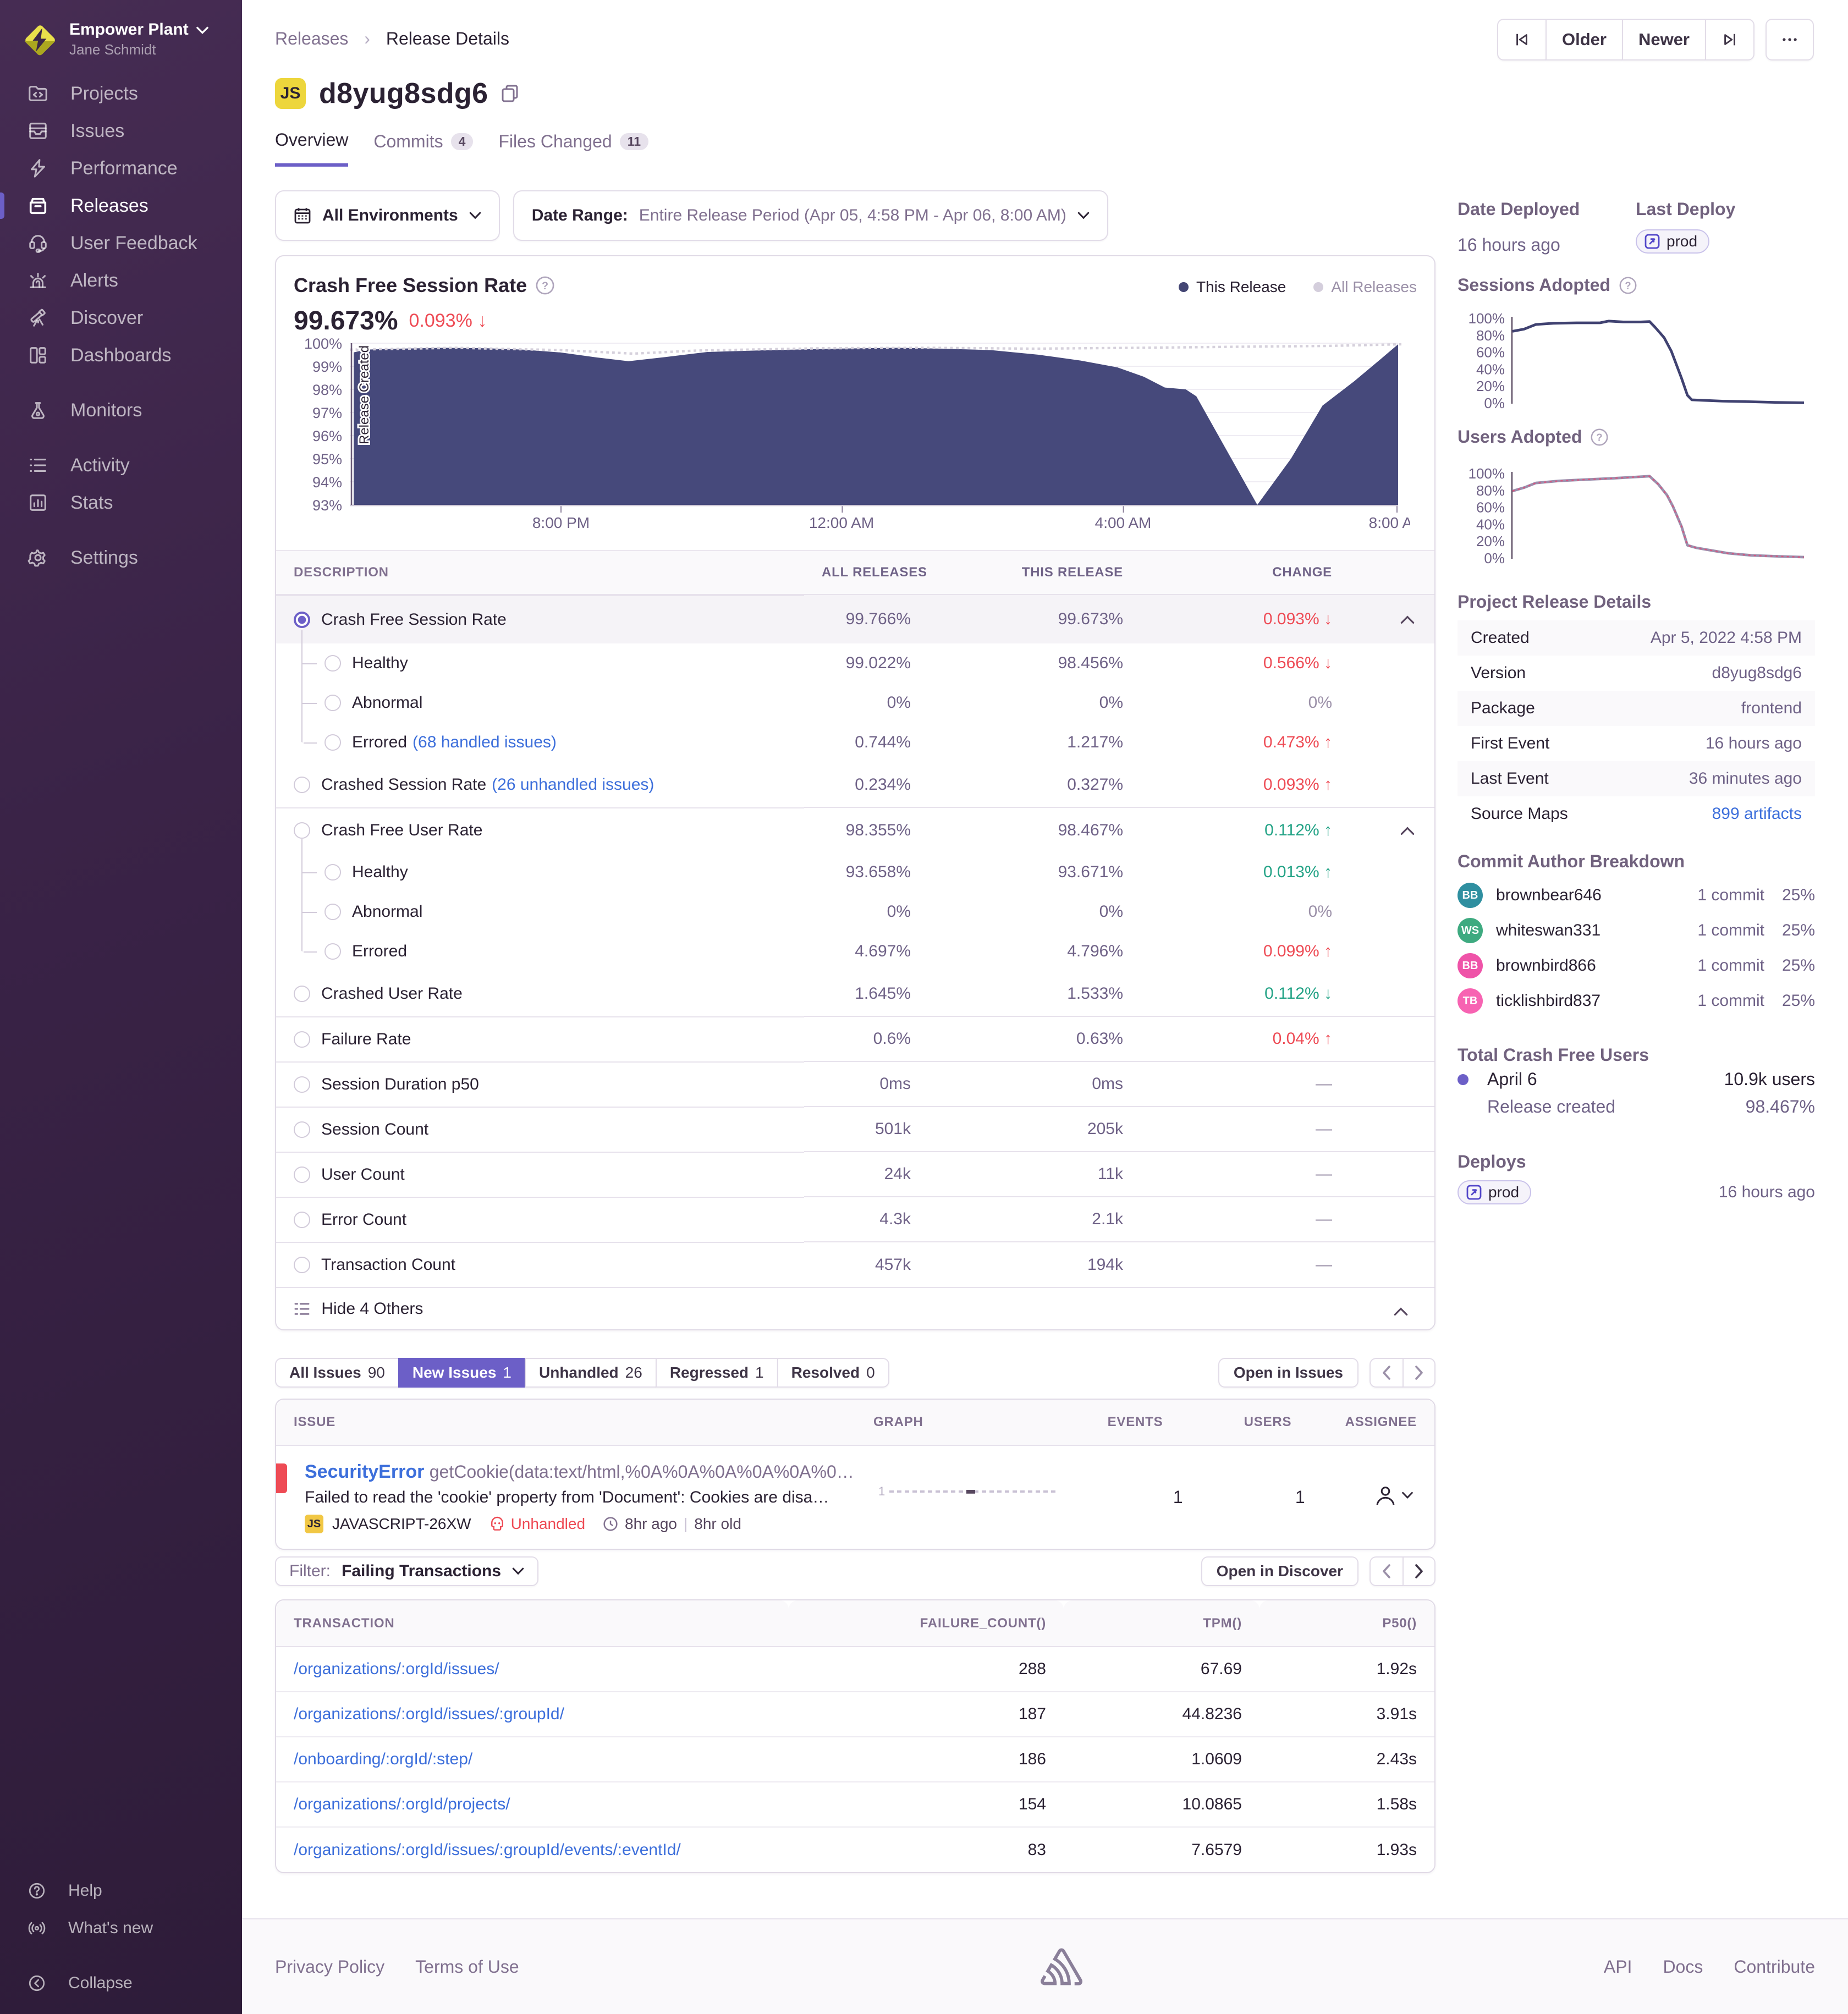 This screenshot has height=2014, width=1848. Describe the element at coordinates (1123, 522) in the screenshot. I see `svg-text: 4:00 AM` at that location.